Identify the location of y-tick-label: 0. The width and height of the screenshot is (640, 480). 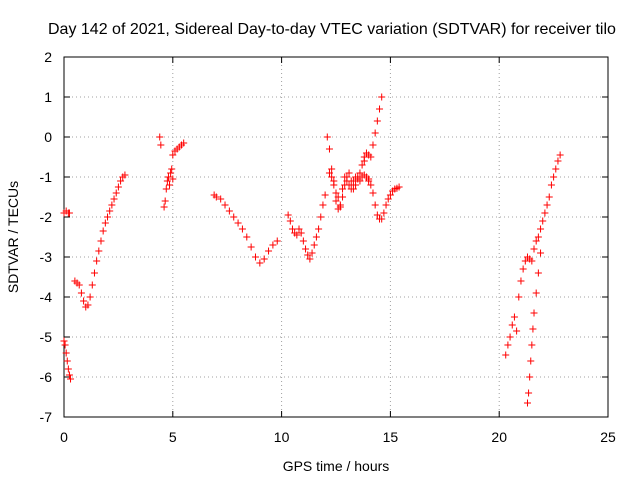
(48, 137).